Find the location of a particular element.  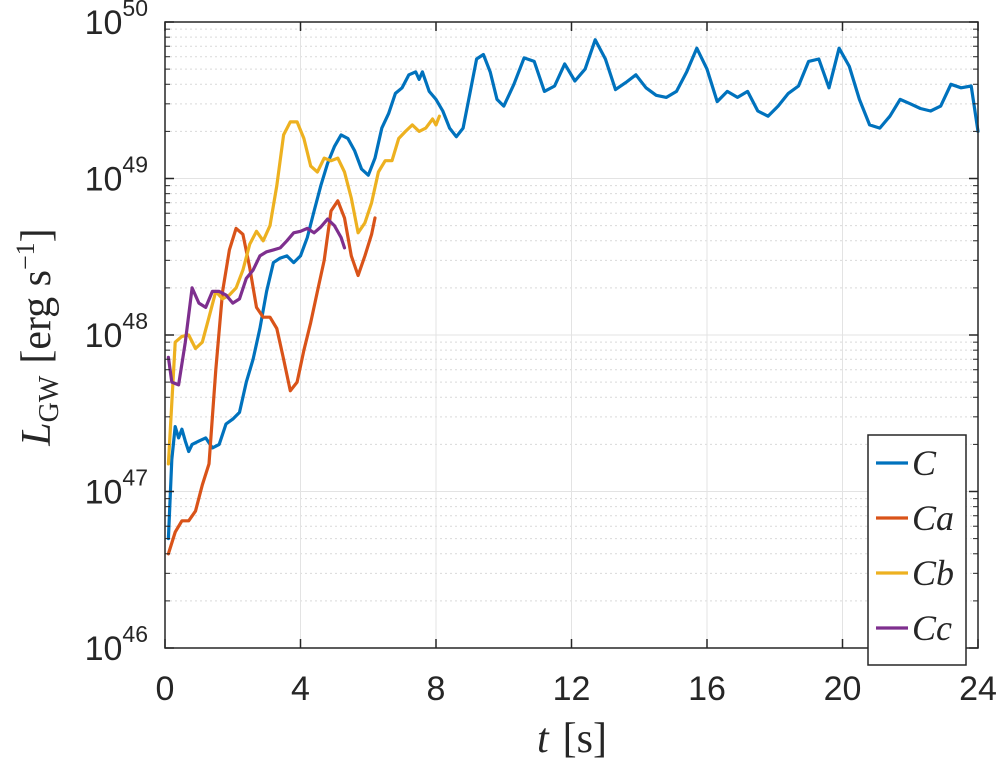

legend-label-c: C is located at coordinates (924, 463).